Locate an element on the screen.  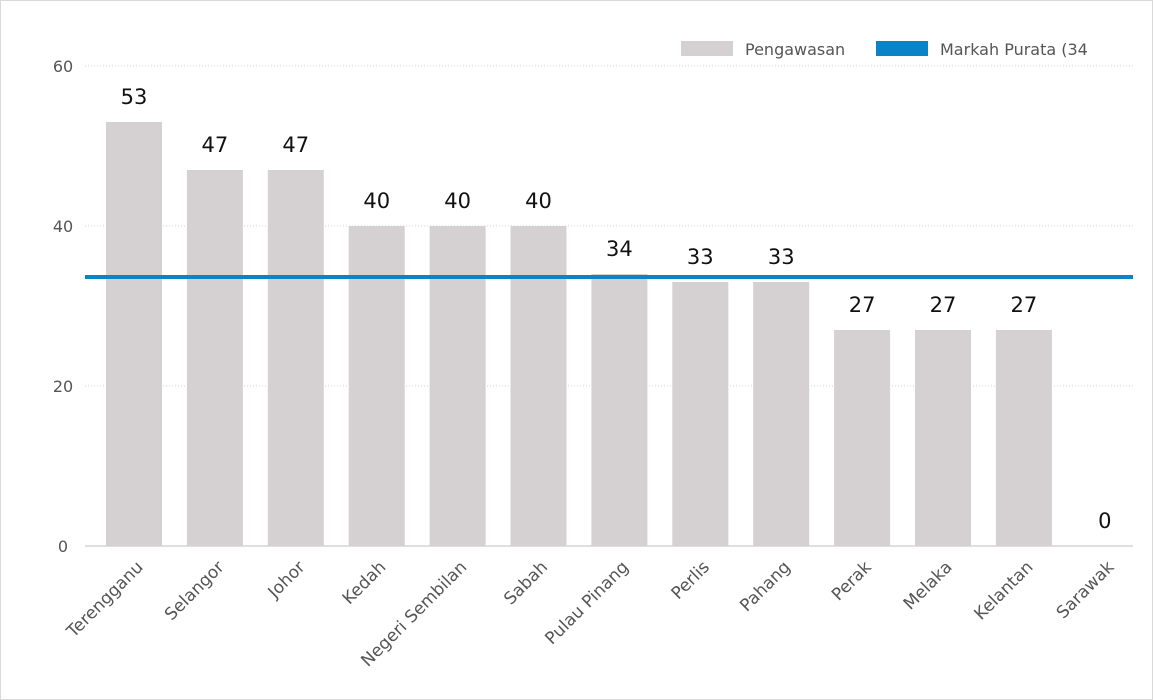
legend-label-pengawasan: Pengawasan is located at coordinates (795, 49).